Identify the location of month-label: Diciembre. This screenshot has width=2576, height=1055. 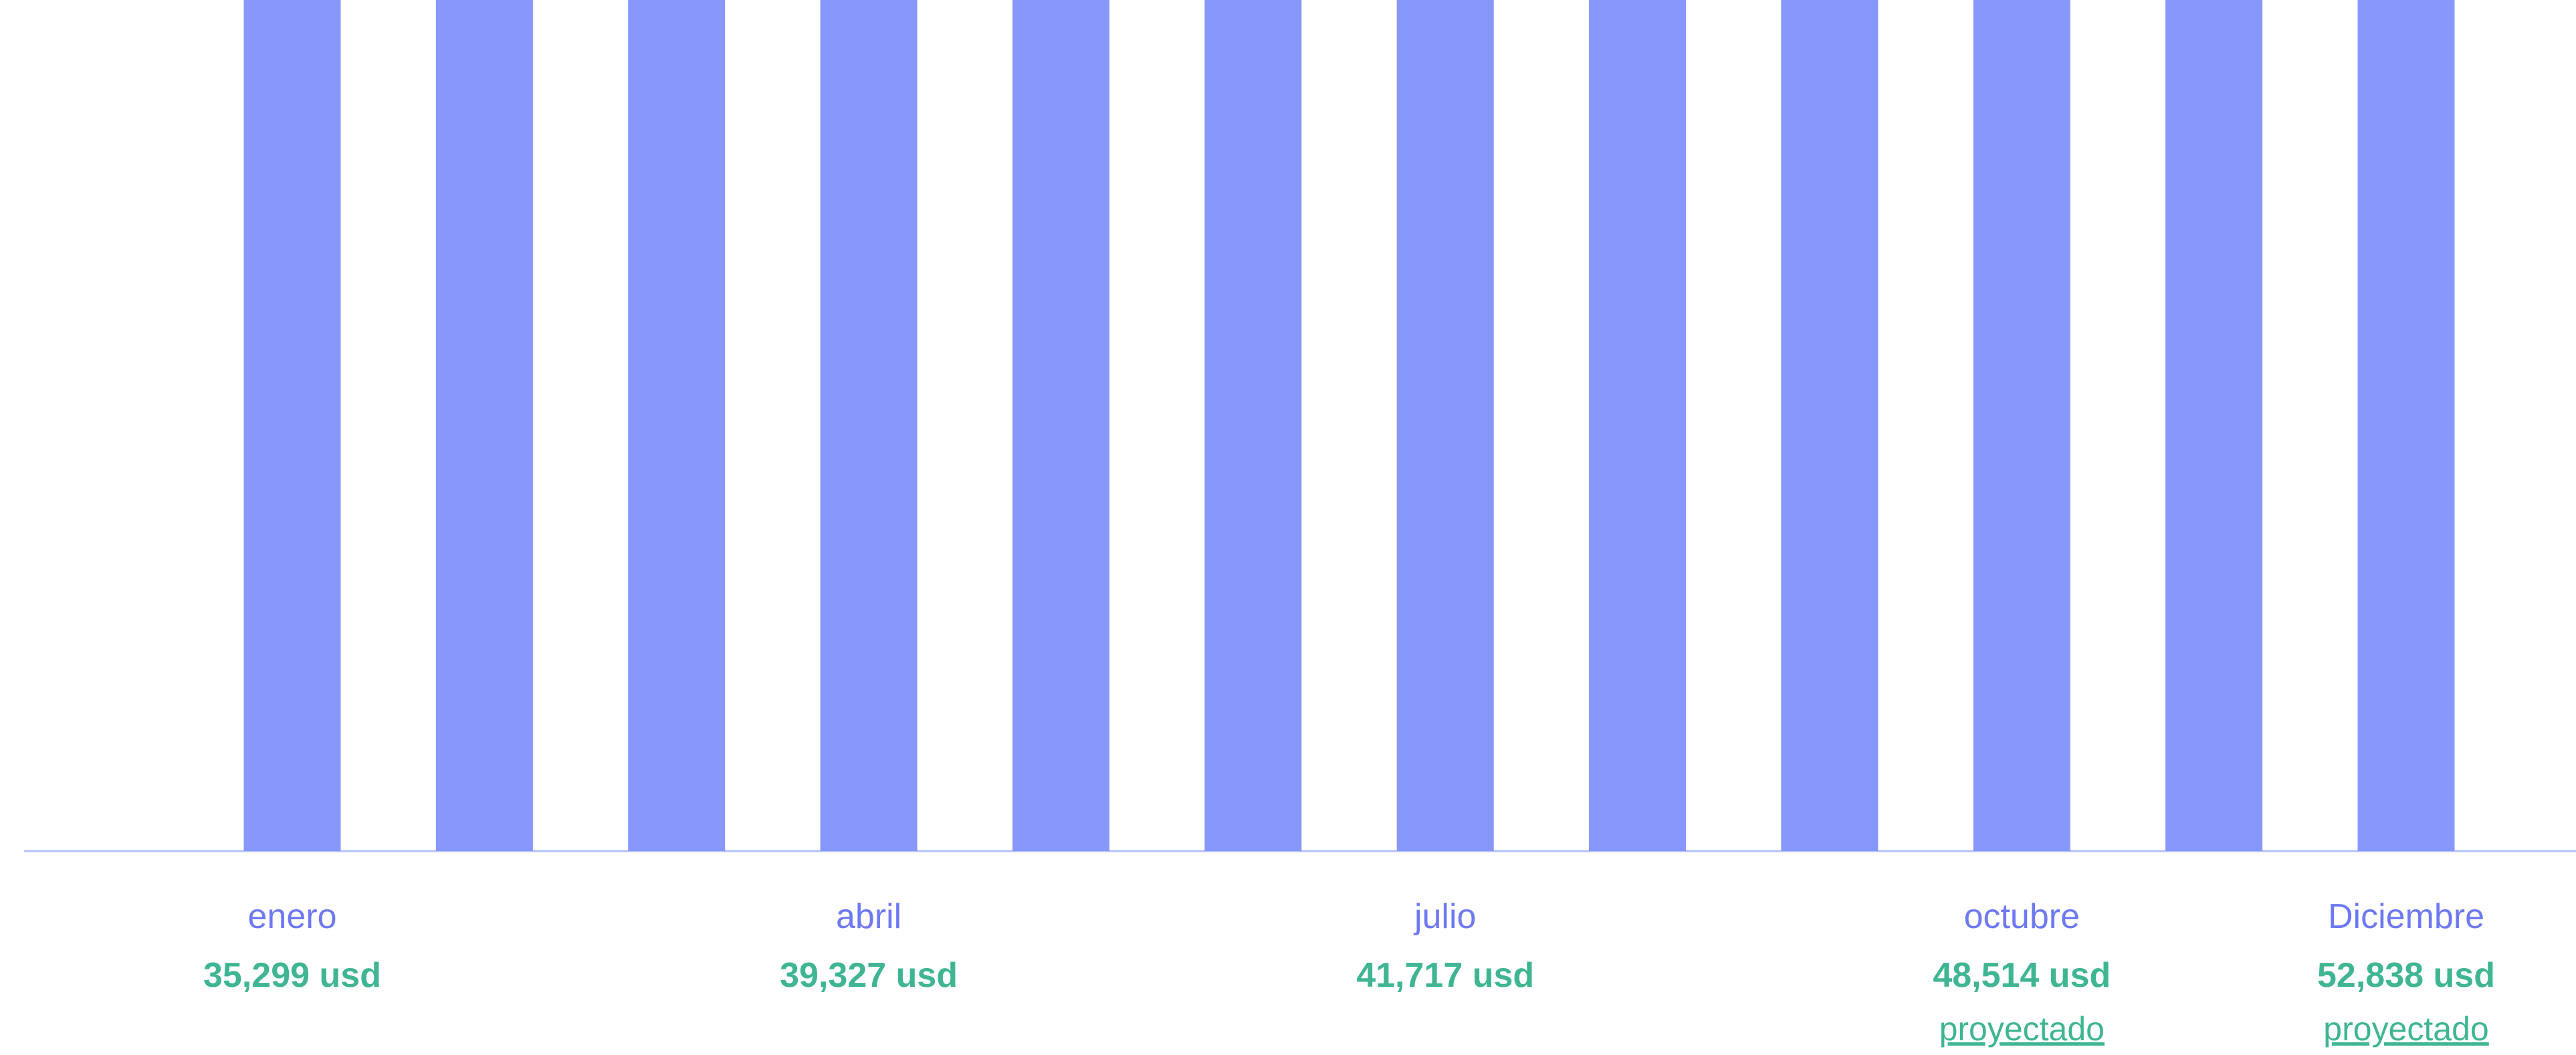
(2406, 916).